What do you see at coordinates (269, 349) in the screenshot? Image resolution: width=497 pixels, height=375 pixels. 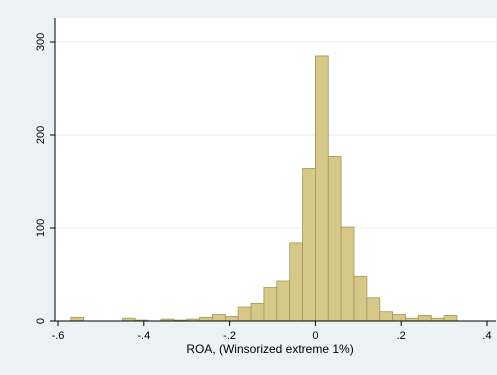 I see `x-axis-label: ROA, (Winsorized extreme 1%)` at bounding box center [269, 349].